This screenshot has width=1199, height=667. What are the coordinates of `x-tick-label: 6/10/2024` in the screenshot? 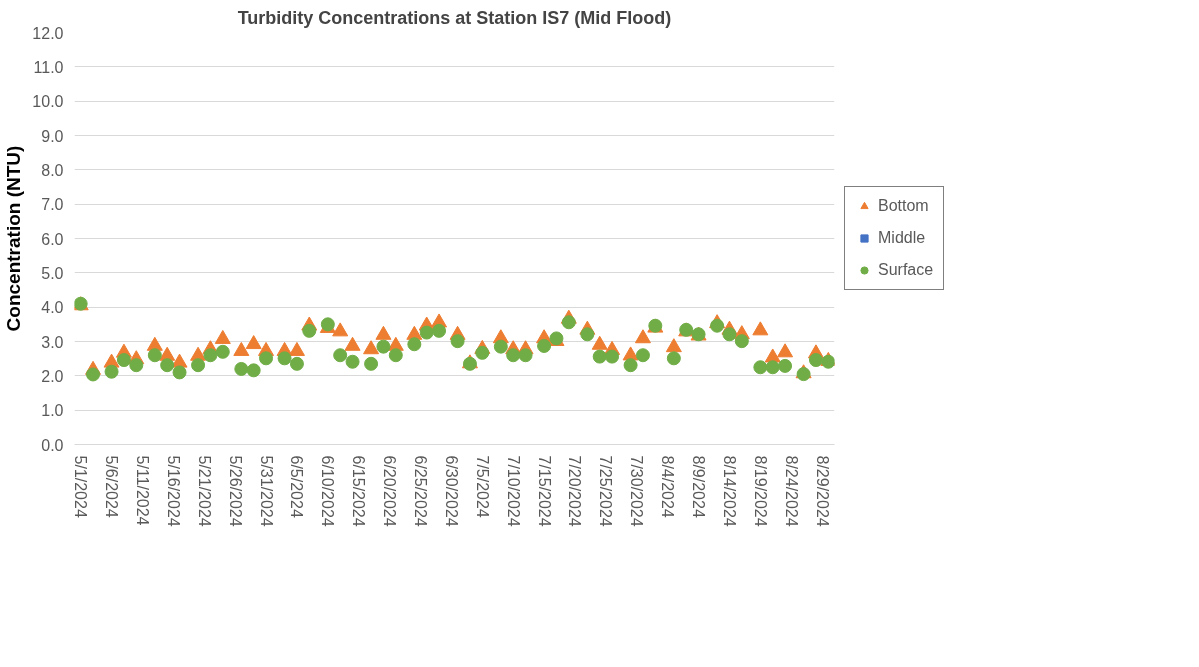 It's located at (328, 491).